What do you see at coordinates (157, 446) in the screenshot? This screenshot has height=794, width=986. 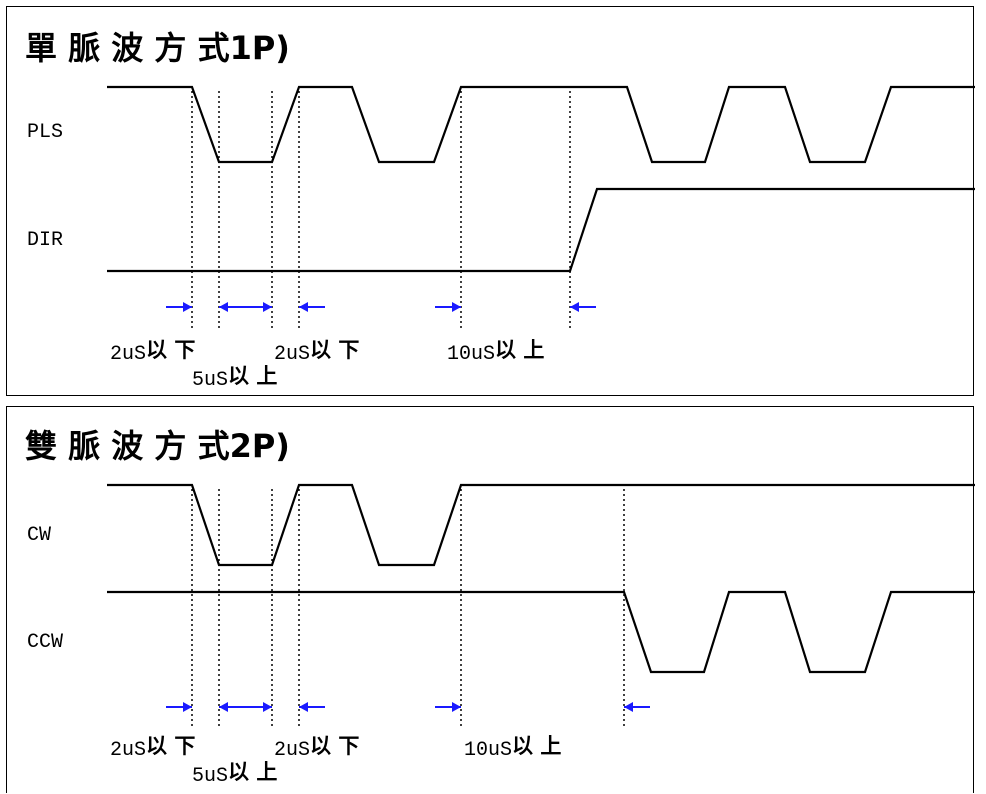 I see `panel-title: 雙 脈 波 方 式2P)` at bounding box center [157, 446].